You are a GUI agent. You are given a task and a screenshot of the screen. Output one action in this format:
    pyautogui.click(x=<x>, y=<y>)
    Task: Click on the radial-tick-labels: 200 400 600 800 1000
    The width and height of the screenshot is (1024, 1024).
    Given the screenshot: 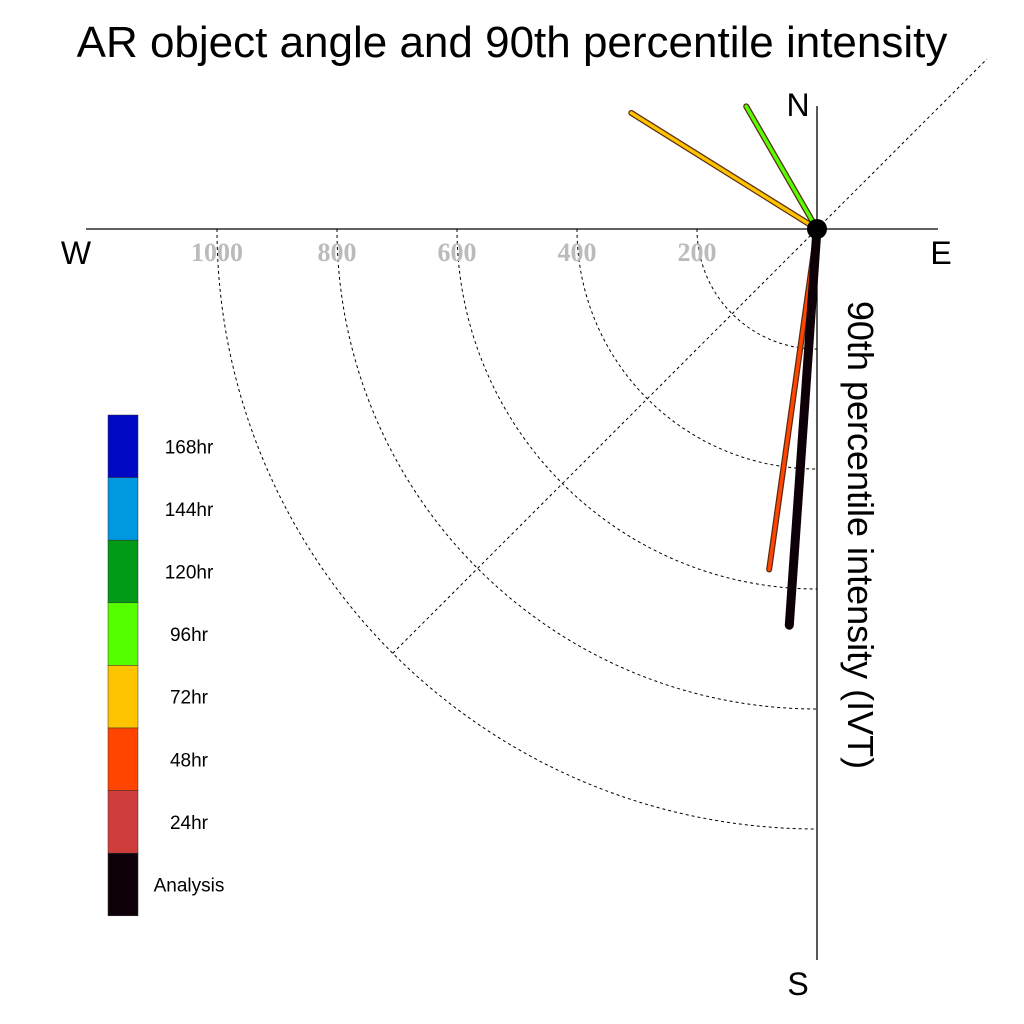 What is the action you would take?
    pyautogui.click(x=454, y=252)
    